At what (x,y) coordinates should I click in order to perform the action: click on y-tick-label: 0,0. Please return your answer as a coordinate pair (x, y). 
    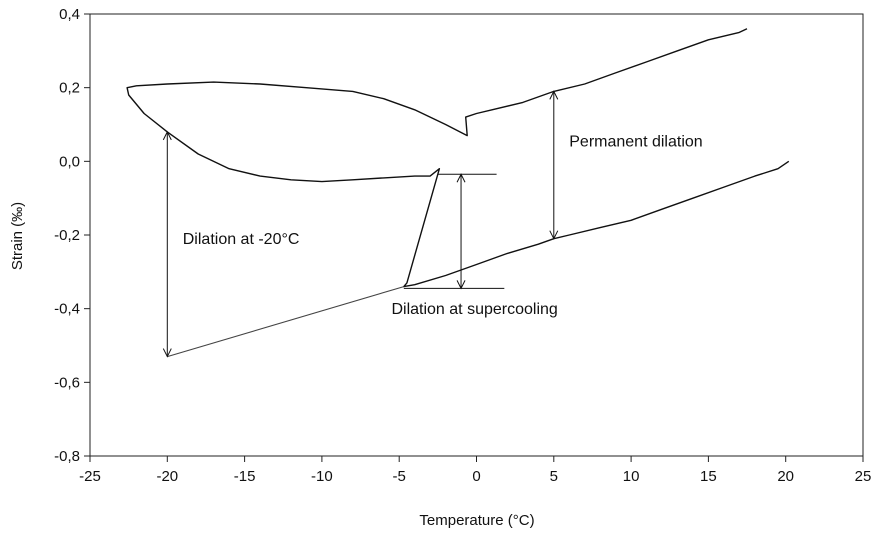
    Looking at the image, I should click on (69, 161).